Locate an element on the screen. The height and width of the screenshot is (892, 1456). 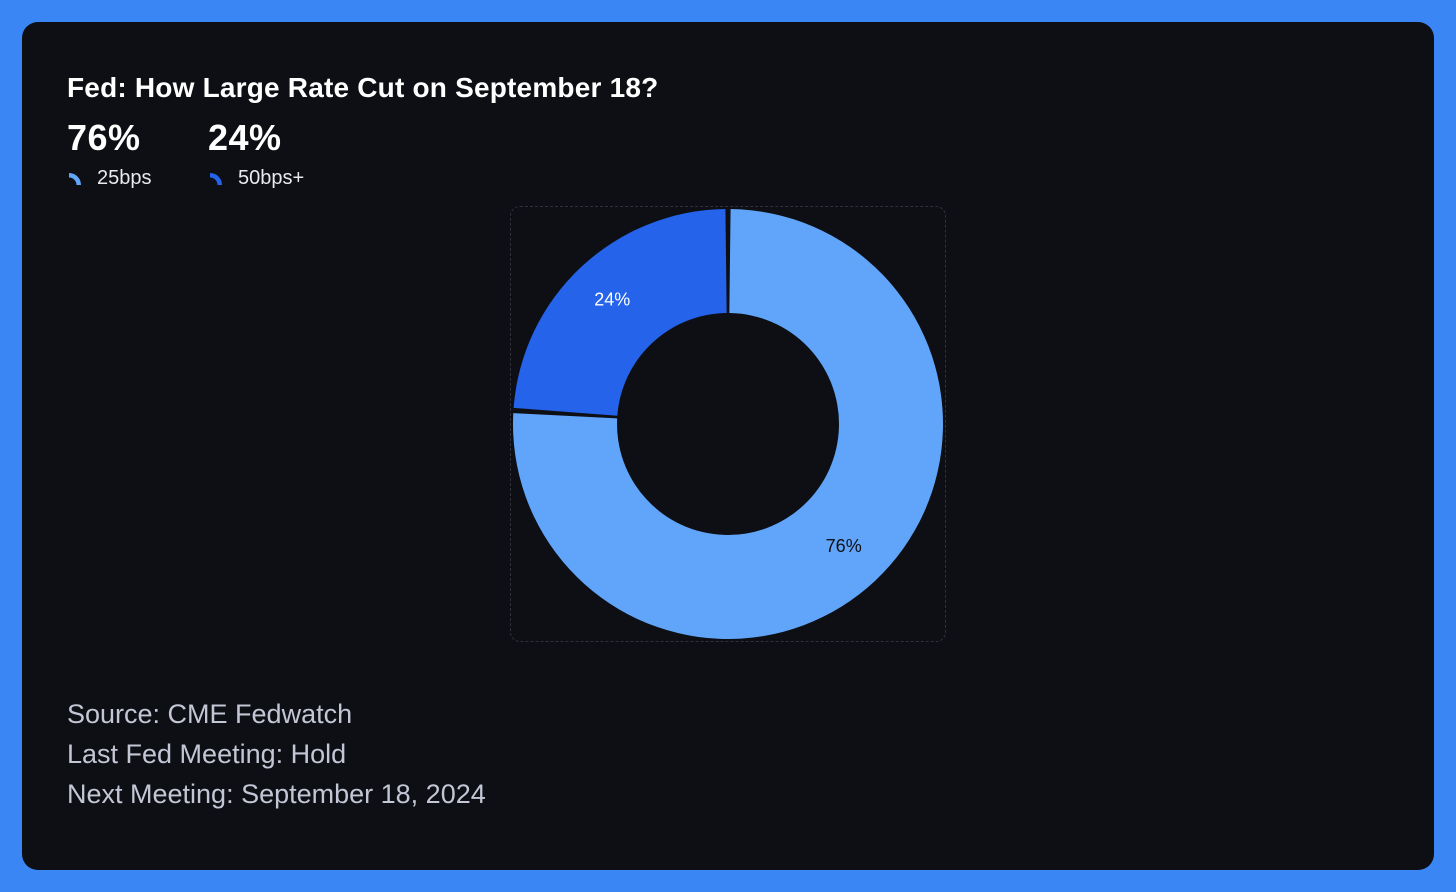
stat-50bps: 24% 50bps+ is located at coordinates (256, 154).